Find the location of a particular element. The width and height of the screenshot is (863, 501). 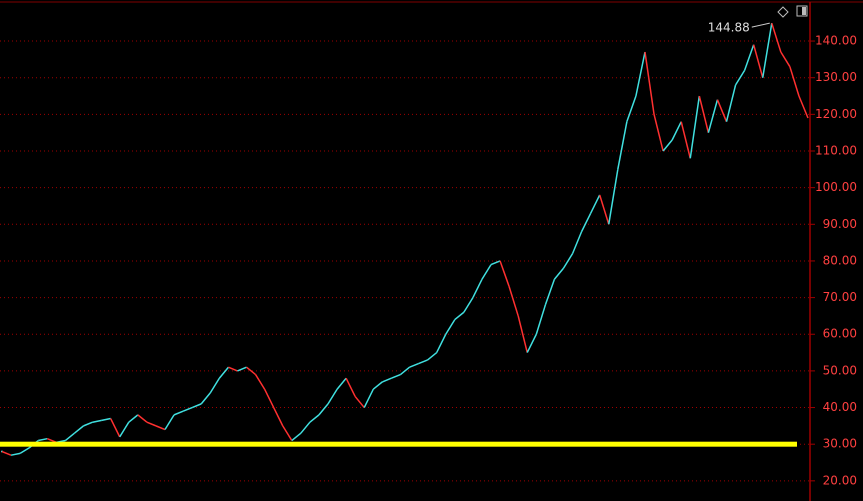

diamond-icon is located at coordinates (783, 12).